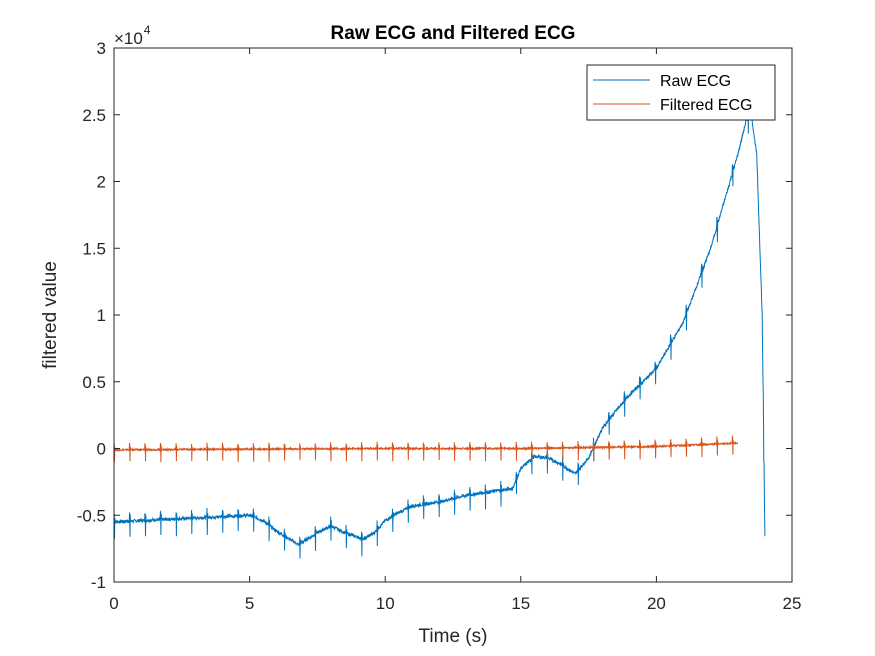 This screenshot has width=875, height=656. I want to click on x-tick-label: 10, so click(385, 603).